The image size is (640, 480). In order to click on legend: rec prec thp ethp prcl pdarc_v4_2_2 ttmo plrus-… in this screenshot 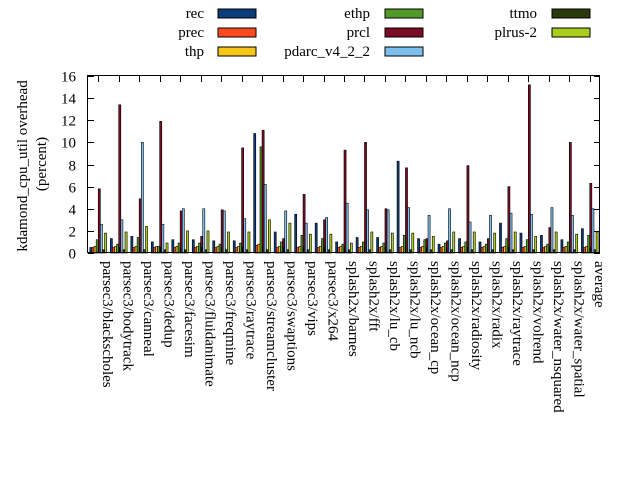, I will do `click(384, 33)`.